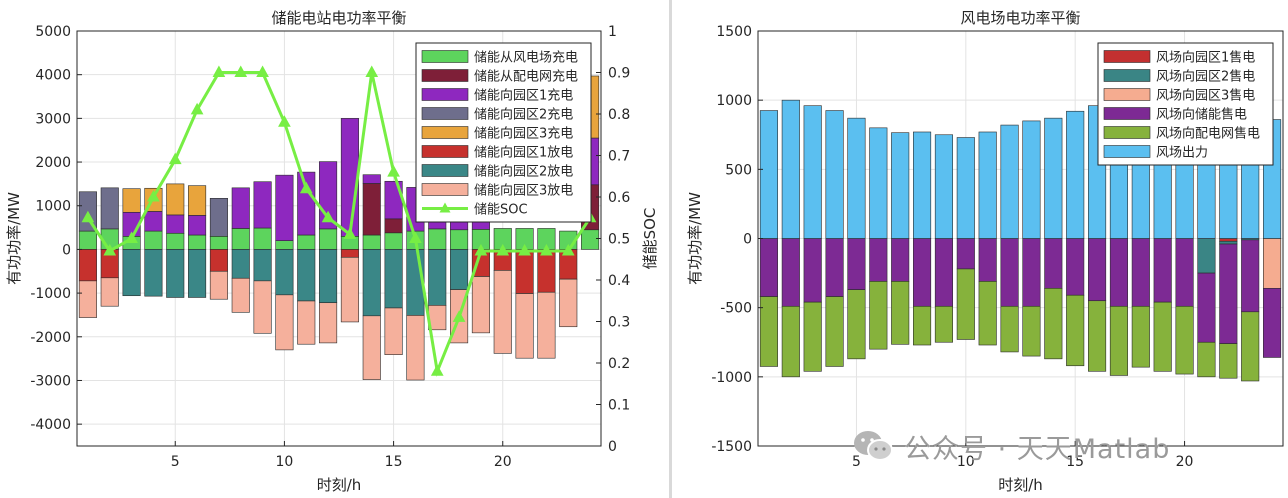 This screenshot has width=1288, height=498. What do you see at coordinates (87, 265) in the screenshot?
I see `bar-1-s6-h1` at bounding box center [87, 265].